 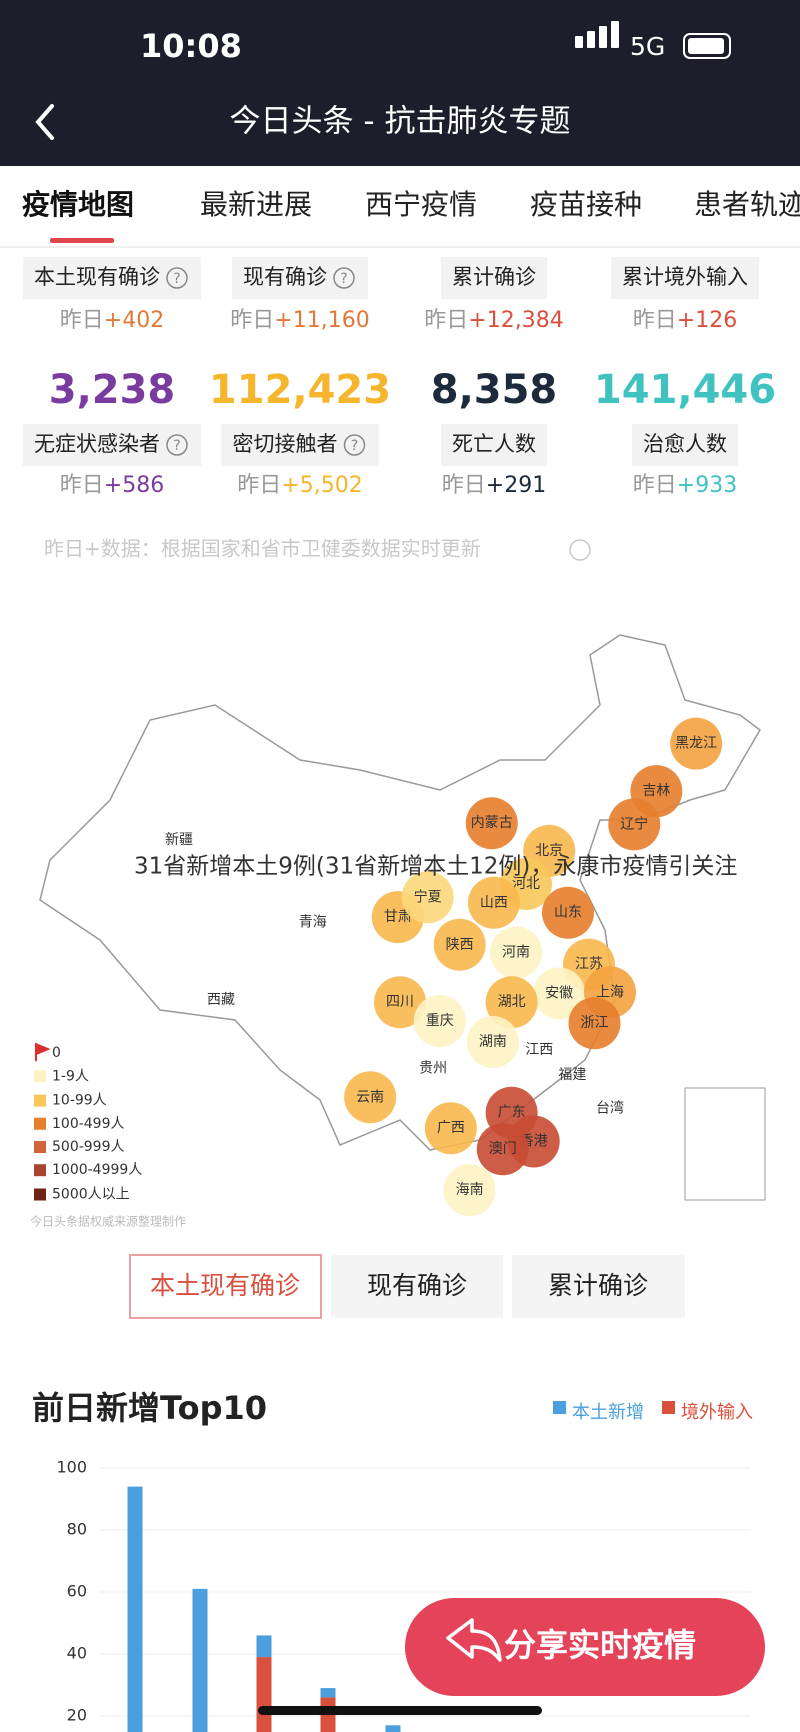 What do you see at coordinates (97, 277) in the screenshot?
I see `stat-label: 本土现有确诊` at bounding box center [97, 277].